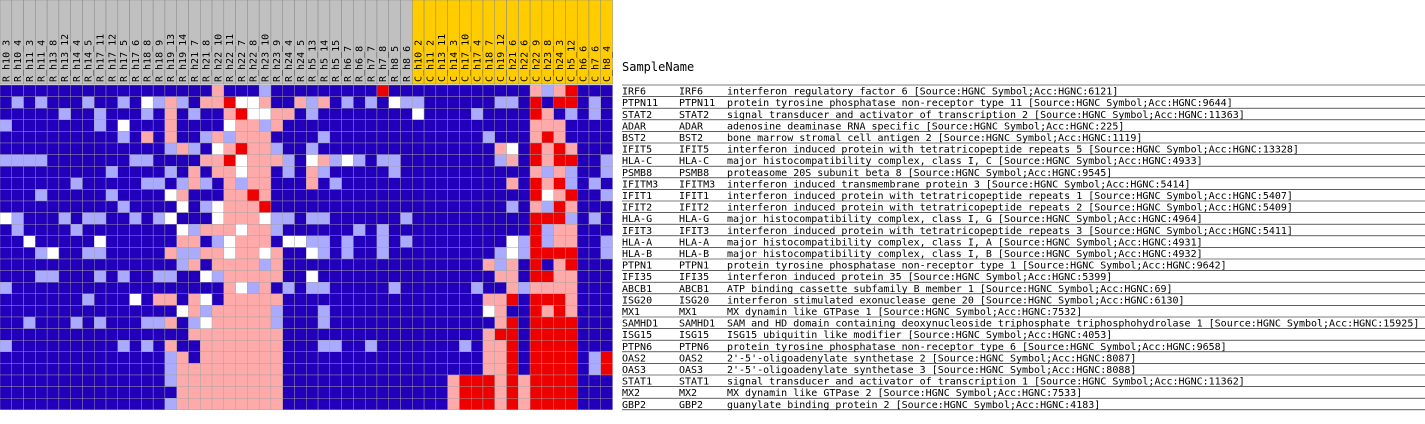 The height and width of the screenshot is (424, 1425). I want to click on row-gene-label: PSMB8, so click(637, 173).